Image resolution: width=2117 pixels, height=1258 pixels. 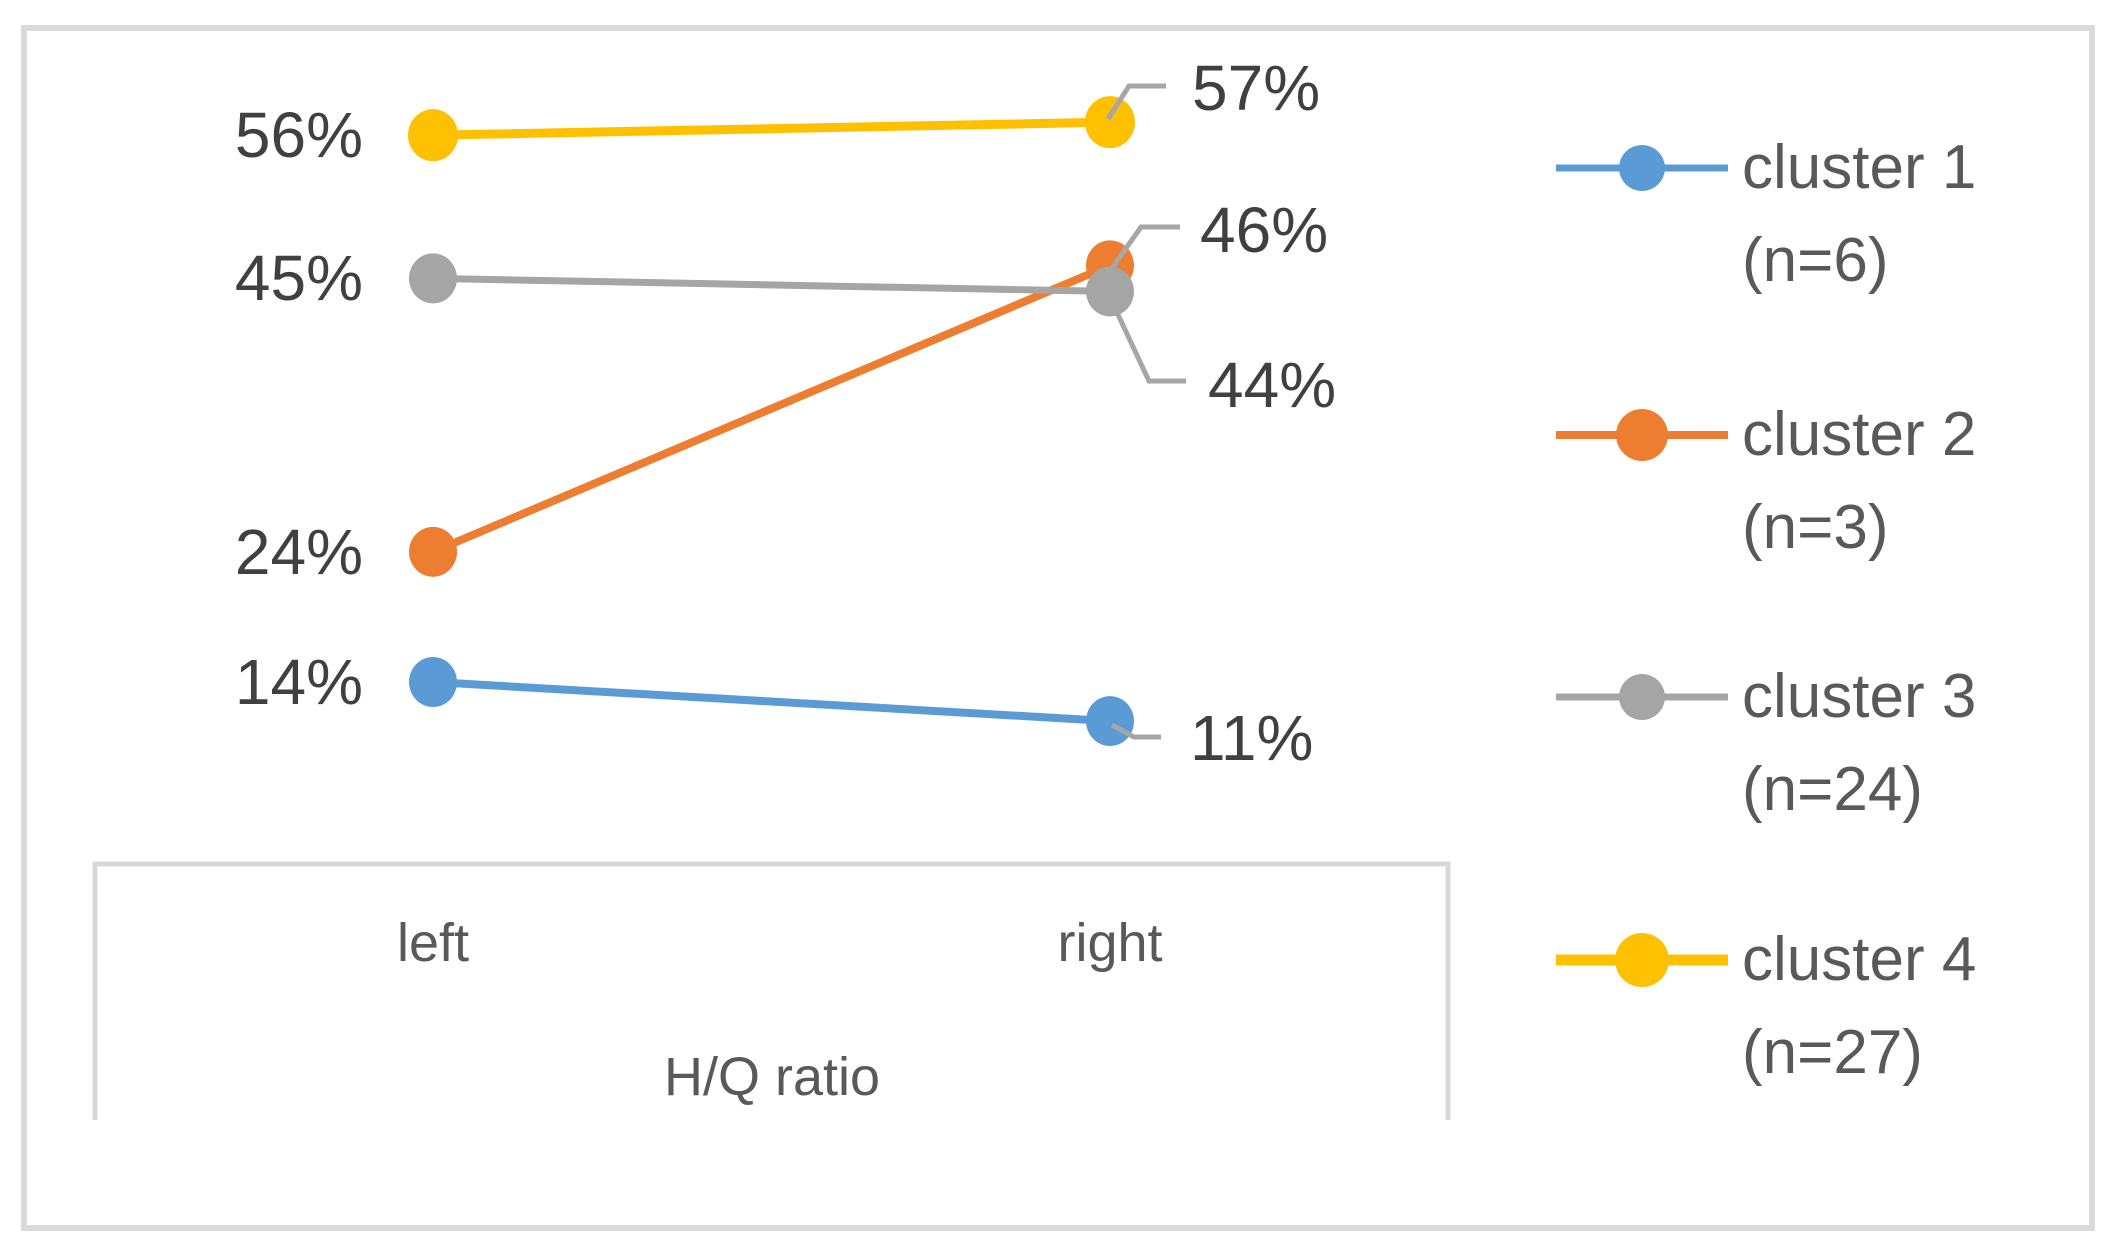 What do you see at coordinates (1815, 260) in the screenshot?
I see `legend-label-n: (n=6)` at bounding box center [1815, 260].